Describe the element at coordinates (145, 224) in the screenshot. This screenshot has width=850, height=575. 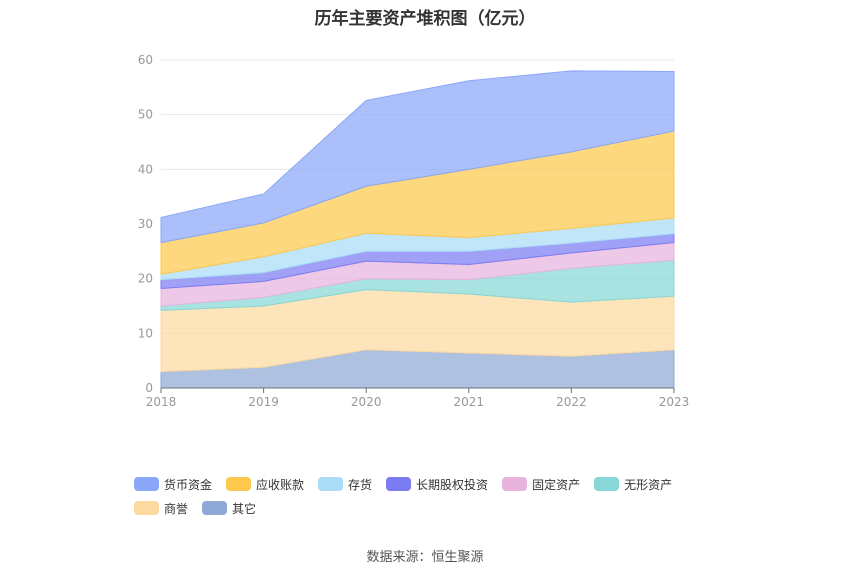
I see `y-tick-label: 30` at that location.